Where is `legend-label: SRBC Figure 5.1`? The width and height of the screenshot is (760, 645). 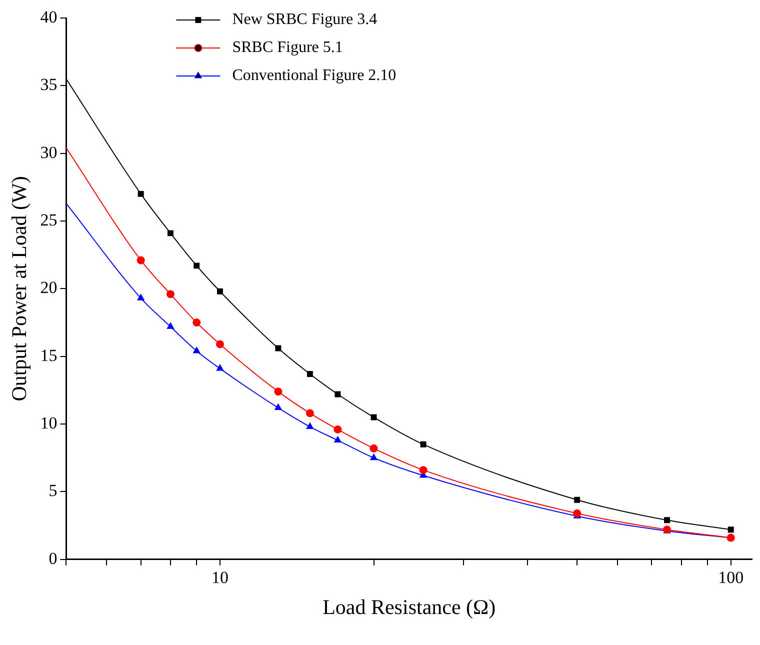 legend-label: SRBC Figure 5.1 is located at coordinates (287, 47).